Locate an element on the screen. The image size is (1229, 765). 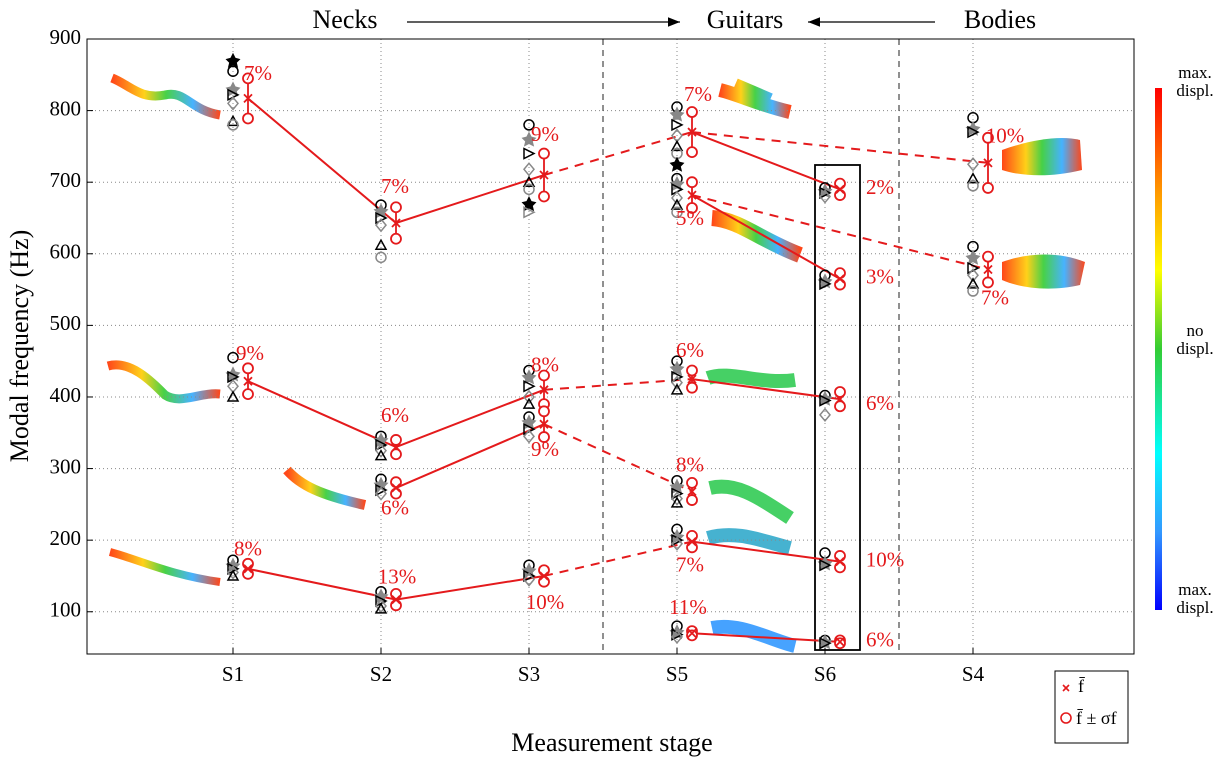
y-tick-label: 500 is located at coordinates (66, 323).